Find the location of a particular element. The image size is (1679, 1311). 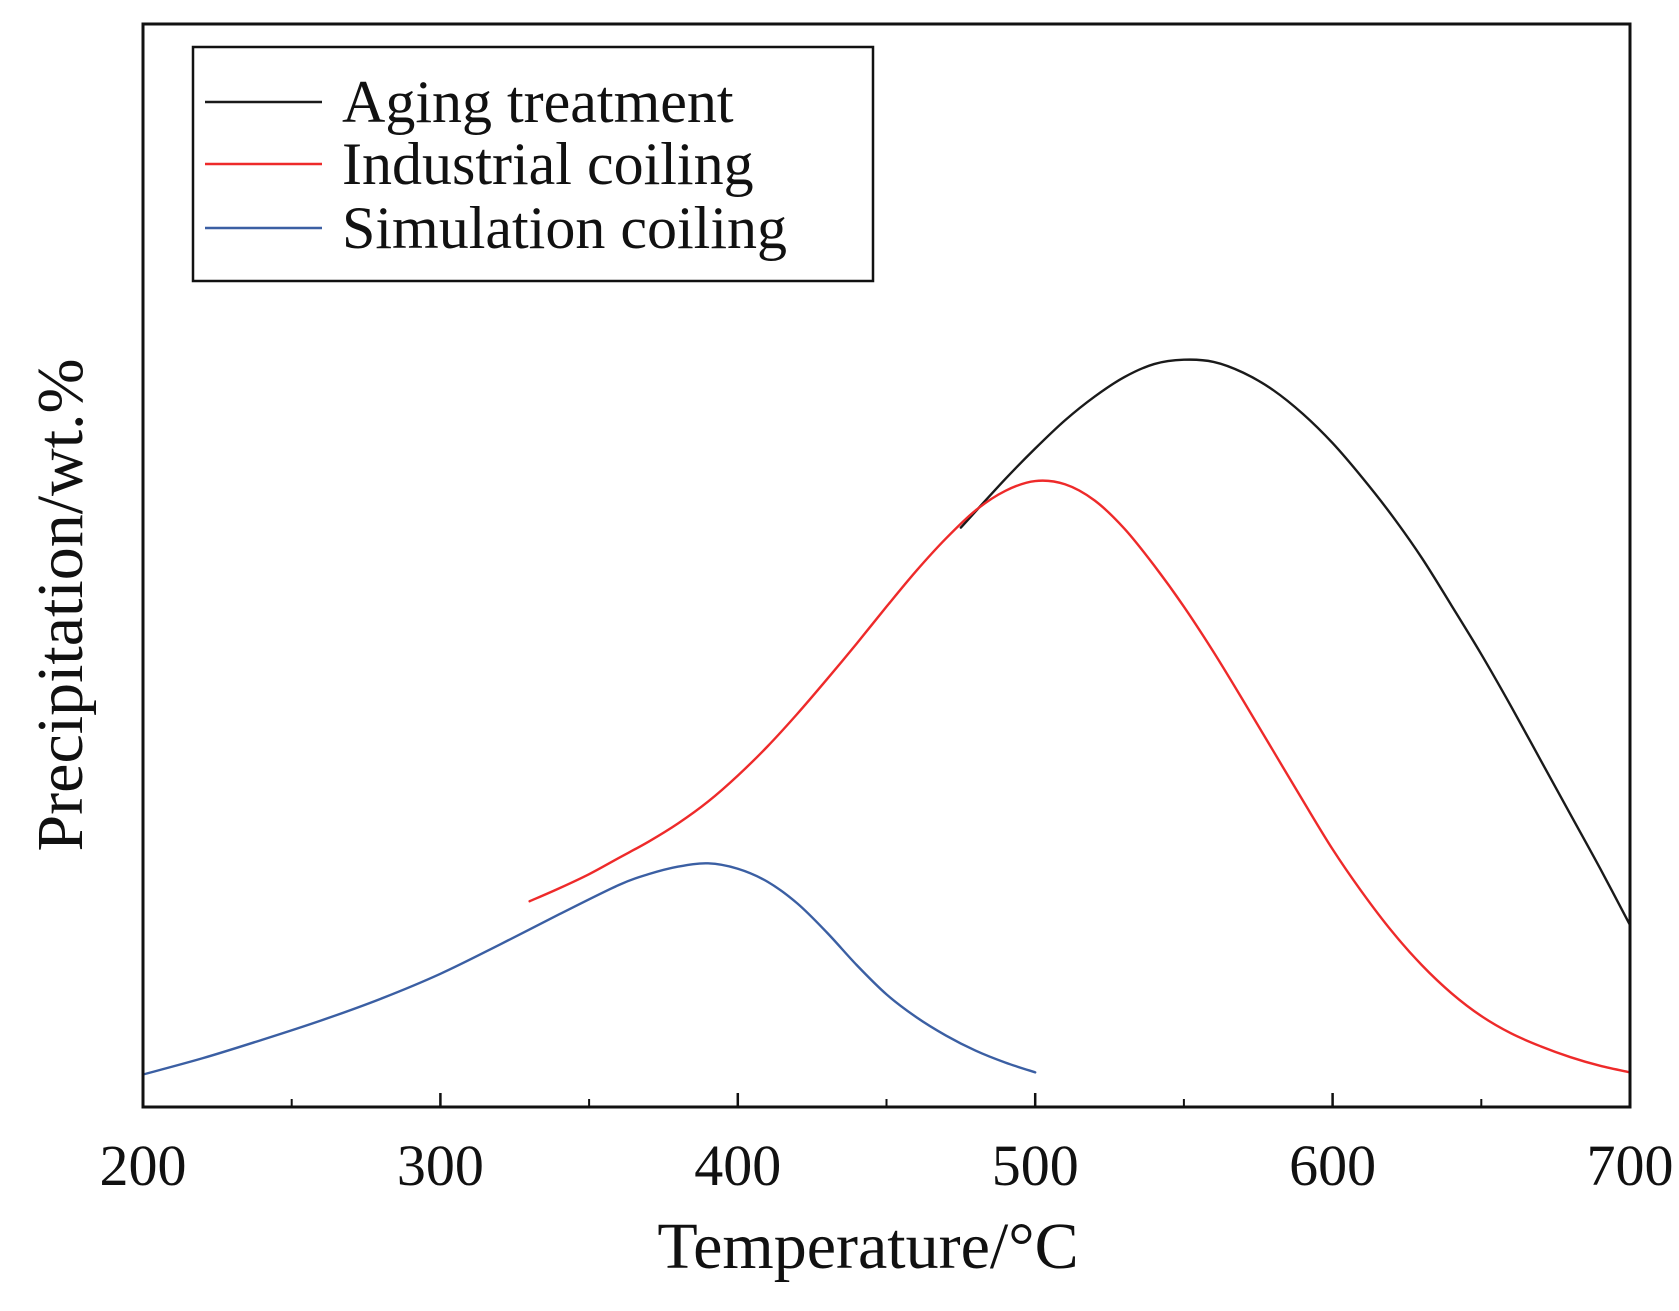

legend-label-simulation-coiling: Simulation coiling is located at coordinates (564, 228).